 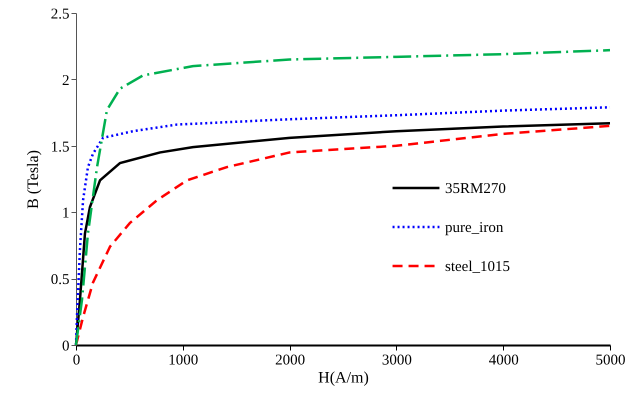 I want to click on x-tick-label: 4000, so click(x=503, y=360).